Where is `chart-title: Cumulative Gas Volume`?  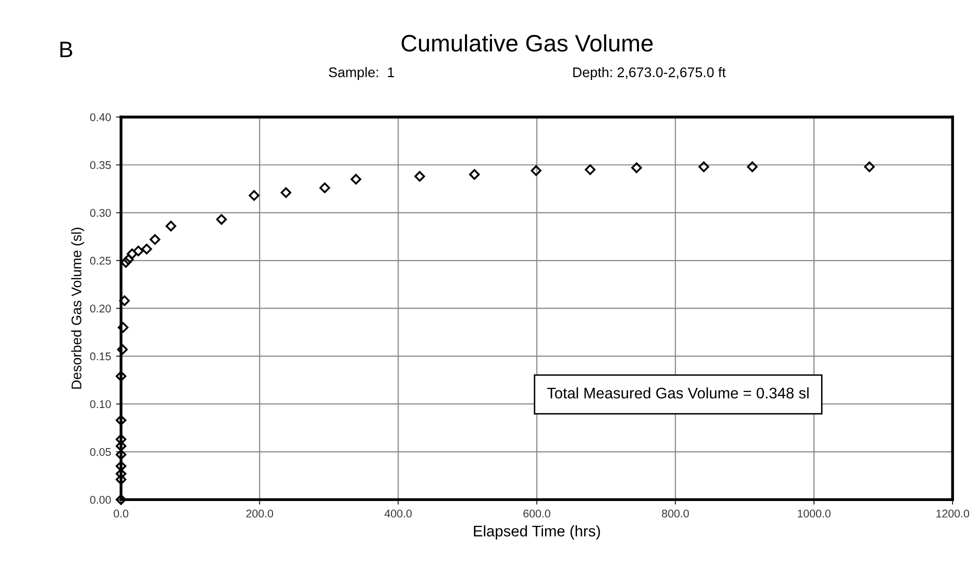 chart-title: Cumulative Gas Volume is located at coordinates (527, 43).